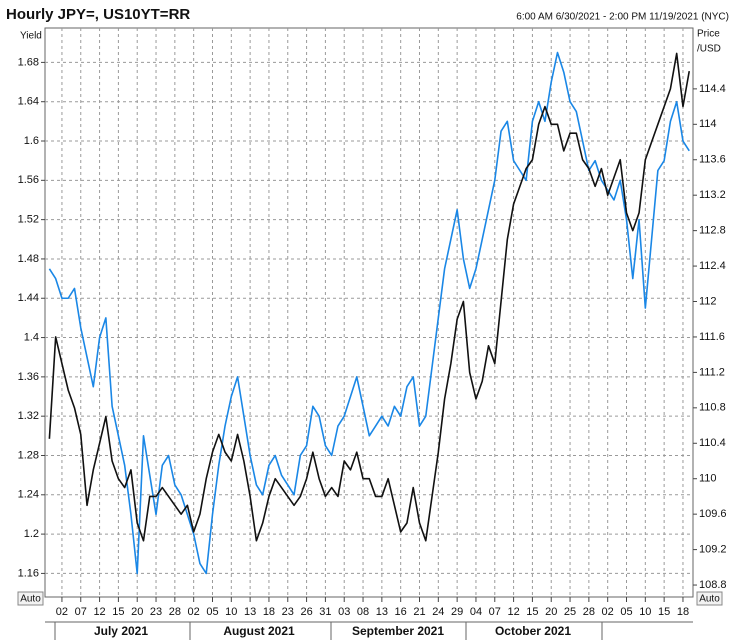 The width and height of the screenshot is (735, 640). Describe the element at coordinates (712, 408) in the screenshot. I see `y2-tick-label: 110.8` at that location.